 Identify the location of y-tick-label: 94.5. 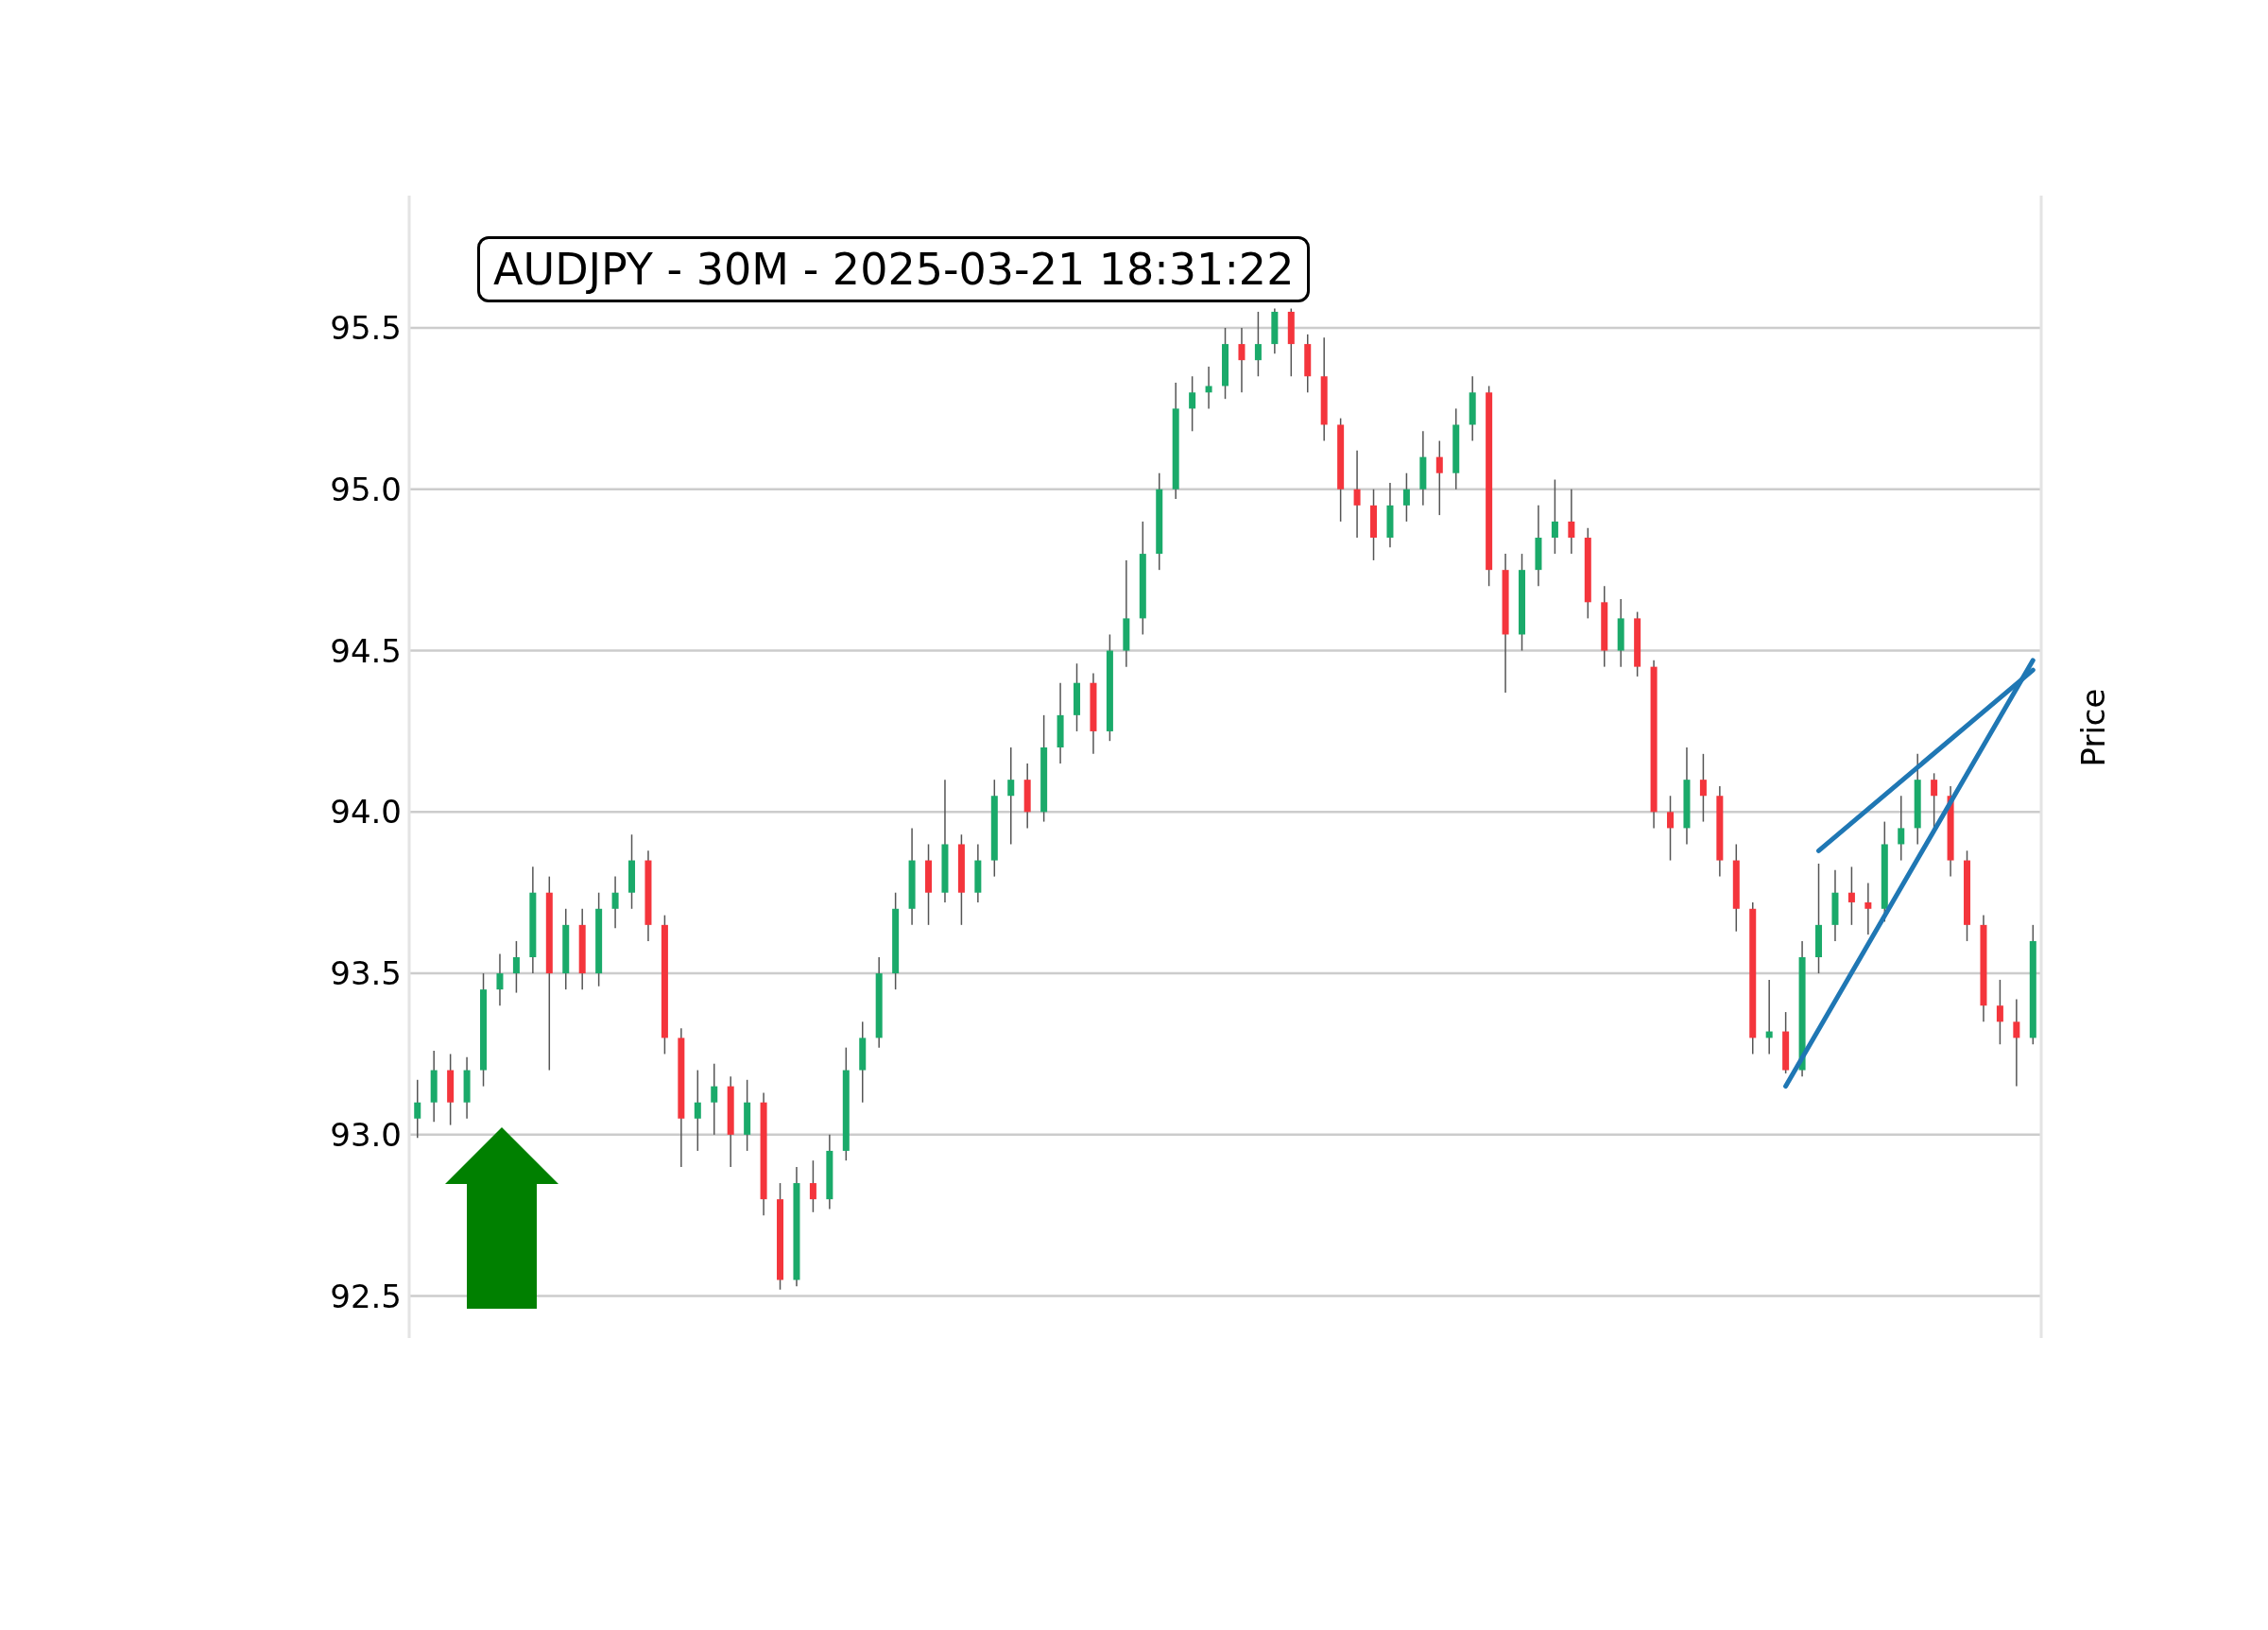
(366, 650).